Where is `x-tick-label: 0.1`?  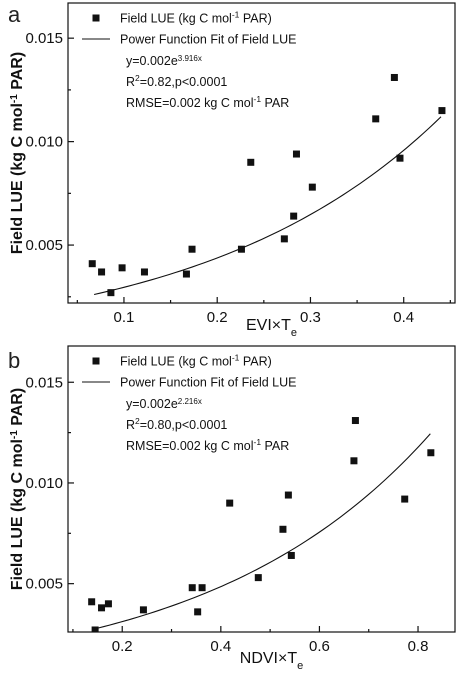
x-tick-label: 0.1 is located at coordinates (124, 317).